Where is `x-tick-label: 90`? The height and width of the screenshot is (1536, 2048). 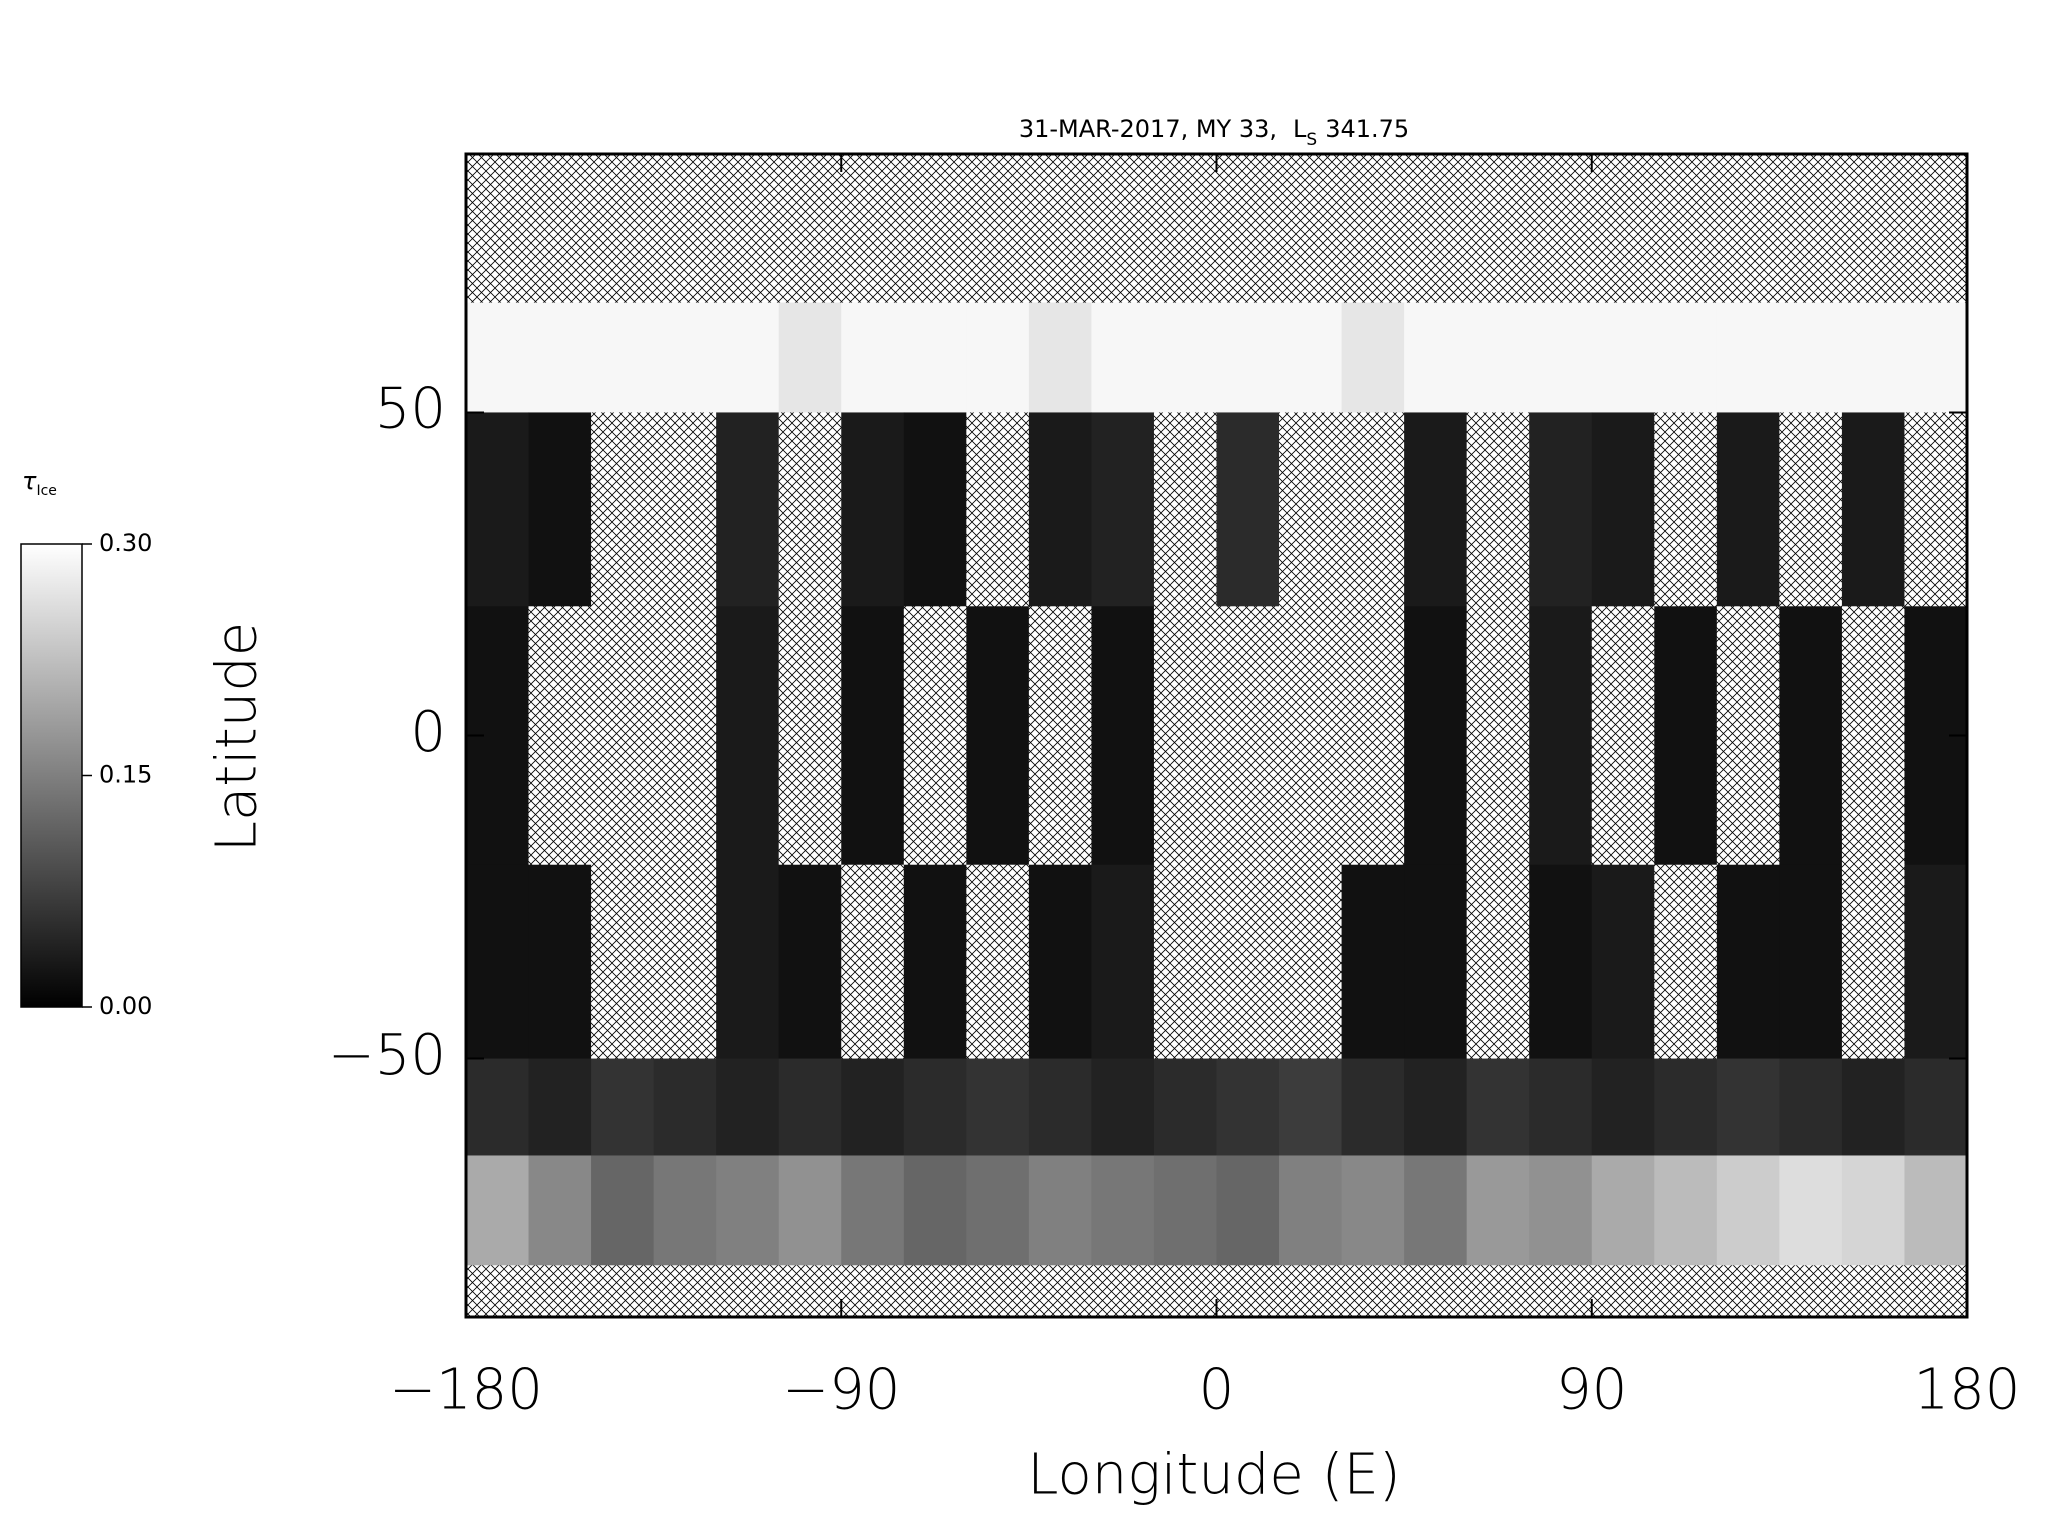
x-tick-label: 90 is located at coordinates (1591, 1389).